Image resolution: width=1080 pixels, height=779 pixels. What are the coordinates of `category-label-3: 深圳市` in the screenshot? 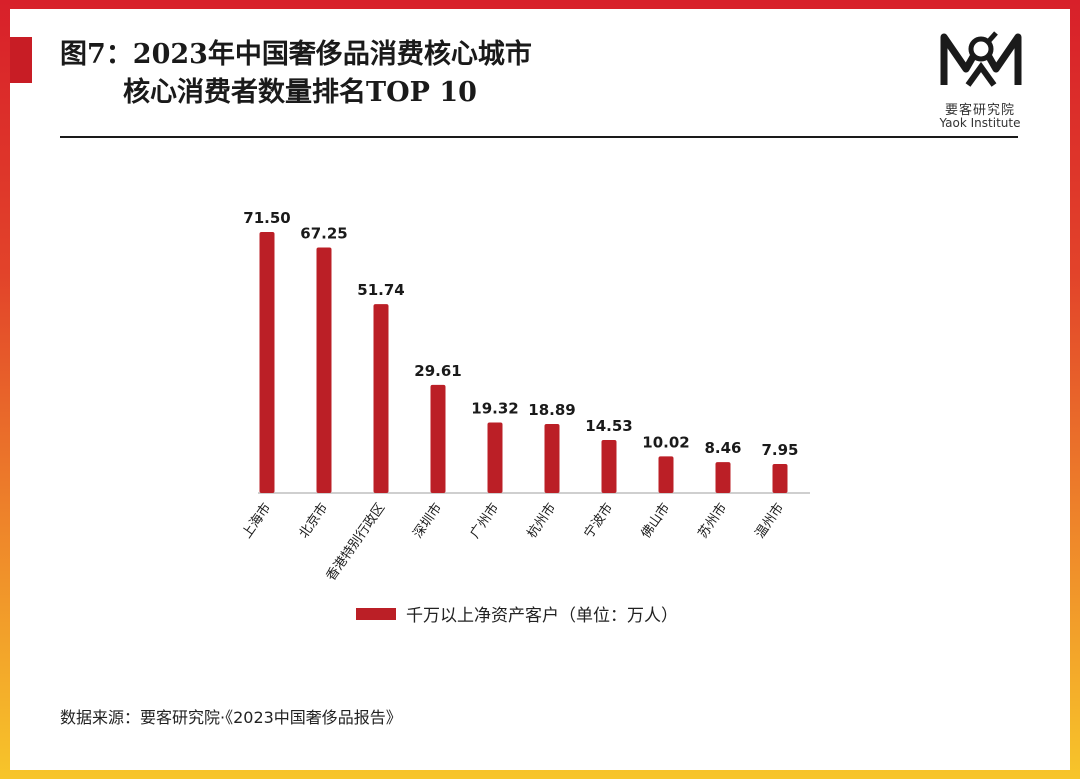 It's located at (427, 520).